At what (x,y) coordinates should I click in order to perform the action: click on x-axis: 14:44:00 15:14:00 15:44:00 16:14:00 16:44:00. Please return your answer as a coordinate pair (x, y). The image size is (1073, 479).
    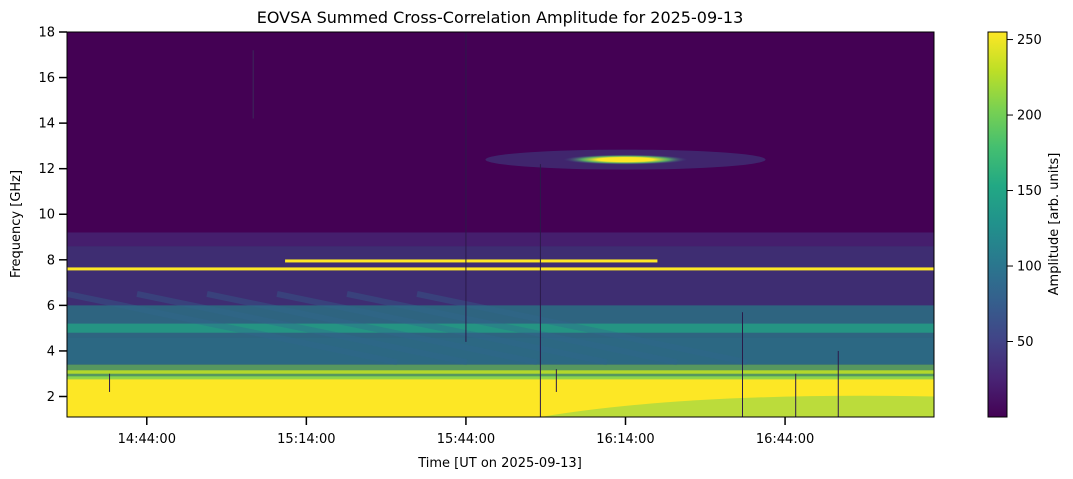
    Looking at the image, I should click on (466, 432).